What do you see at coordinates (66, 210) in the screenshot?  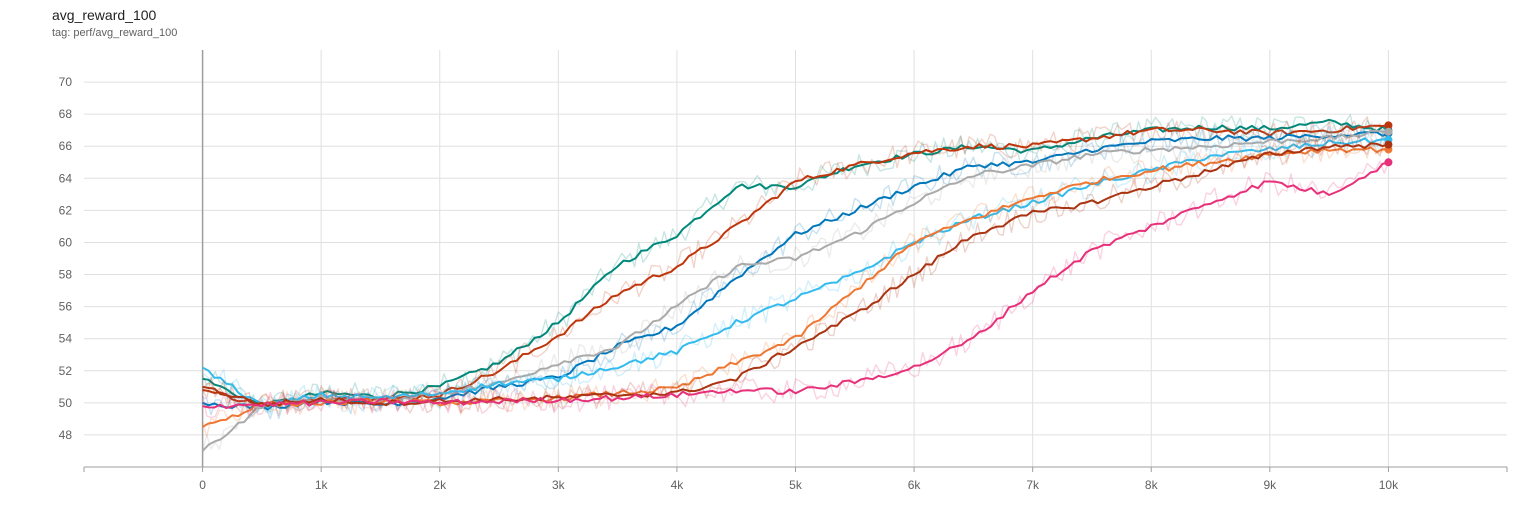 I see `y-tick-label: 62` at bounding box center [66, 210].